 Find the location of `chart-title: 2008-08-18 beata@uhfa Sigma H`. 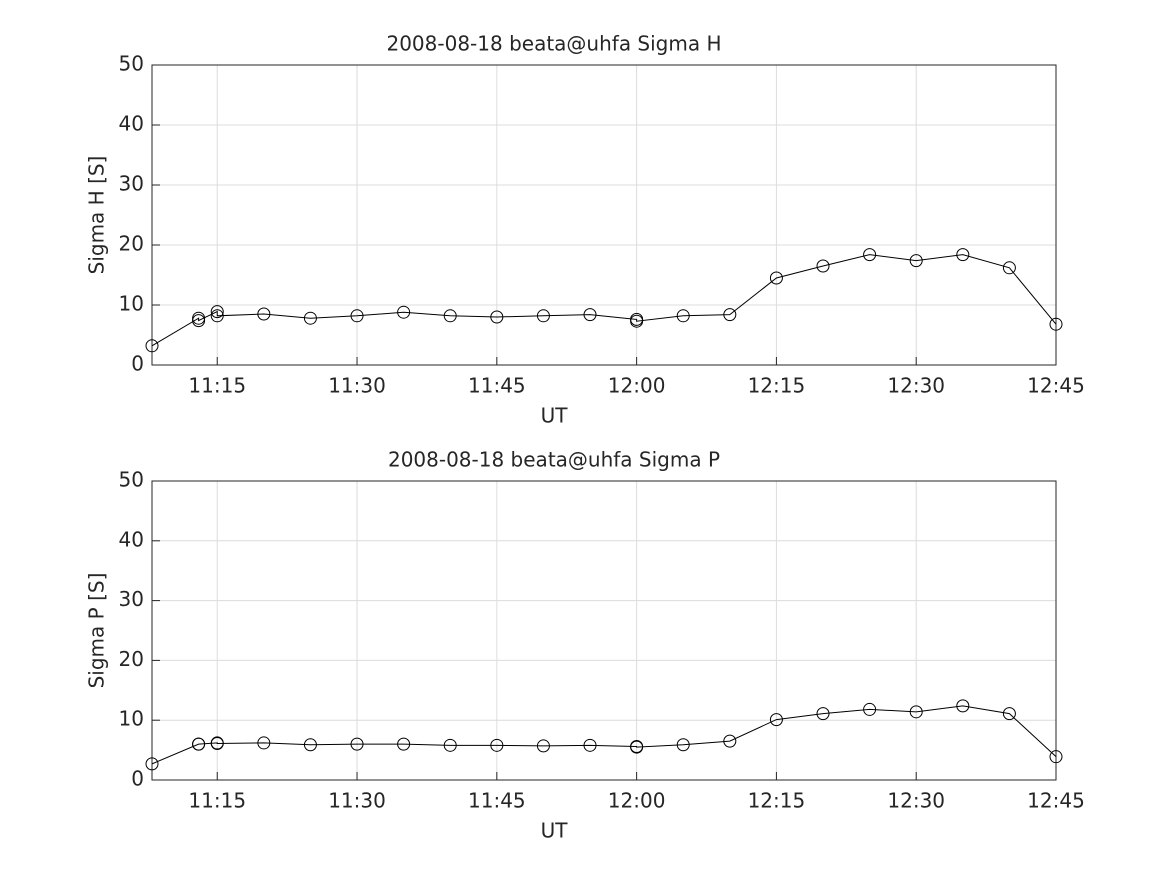

chart-title: 2008-08-18 beata@uhfa Sigma H is located at coordinates (553, 44).